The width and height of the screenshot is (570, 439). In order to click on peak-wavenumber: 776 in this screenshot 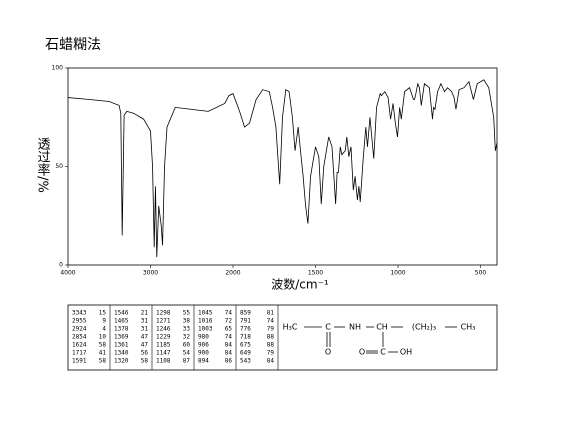, I will do `click(245, 329)`.